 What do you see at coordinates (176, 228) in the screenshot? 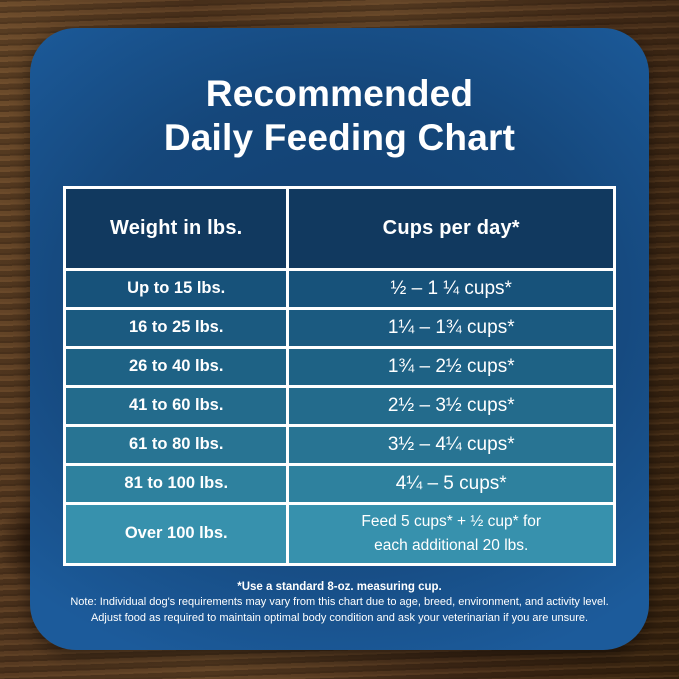
I see `col-header-weight: Weight in lbs.` at bounding box center [176, 228].